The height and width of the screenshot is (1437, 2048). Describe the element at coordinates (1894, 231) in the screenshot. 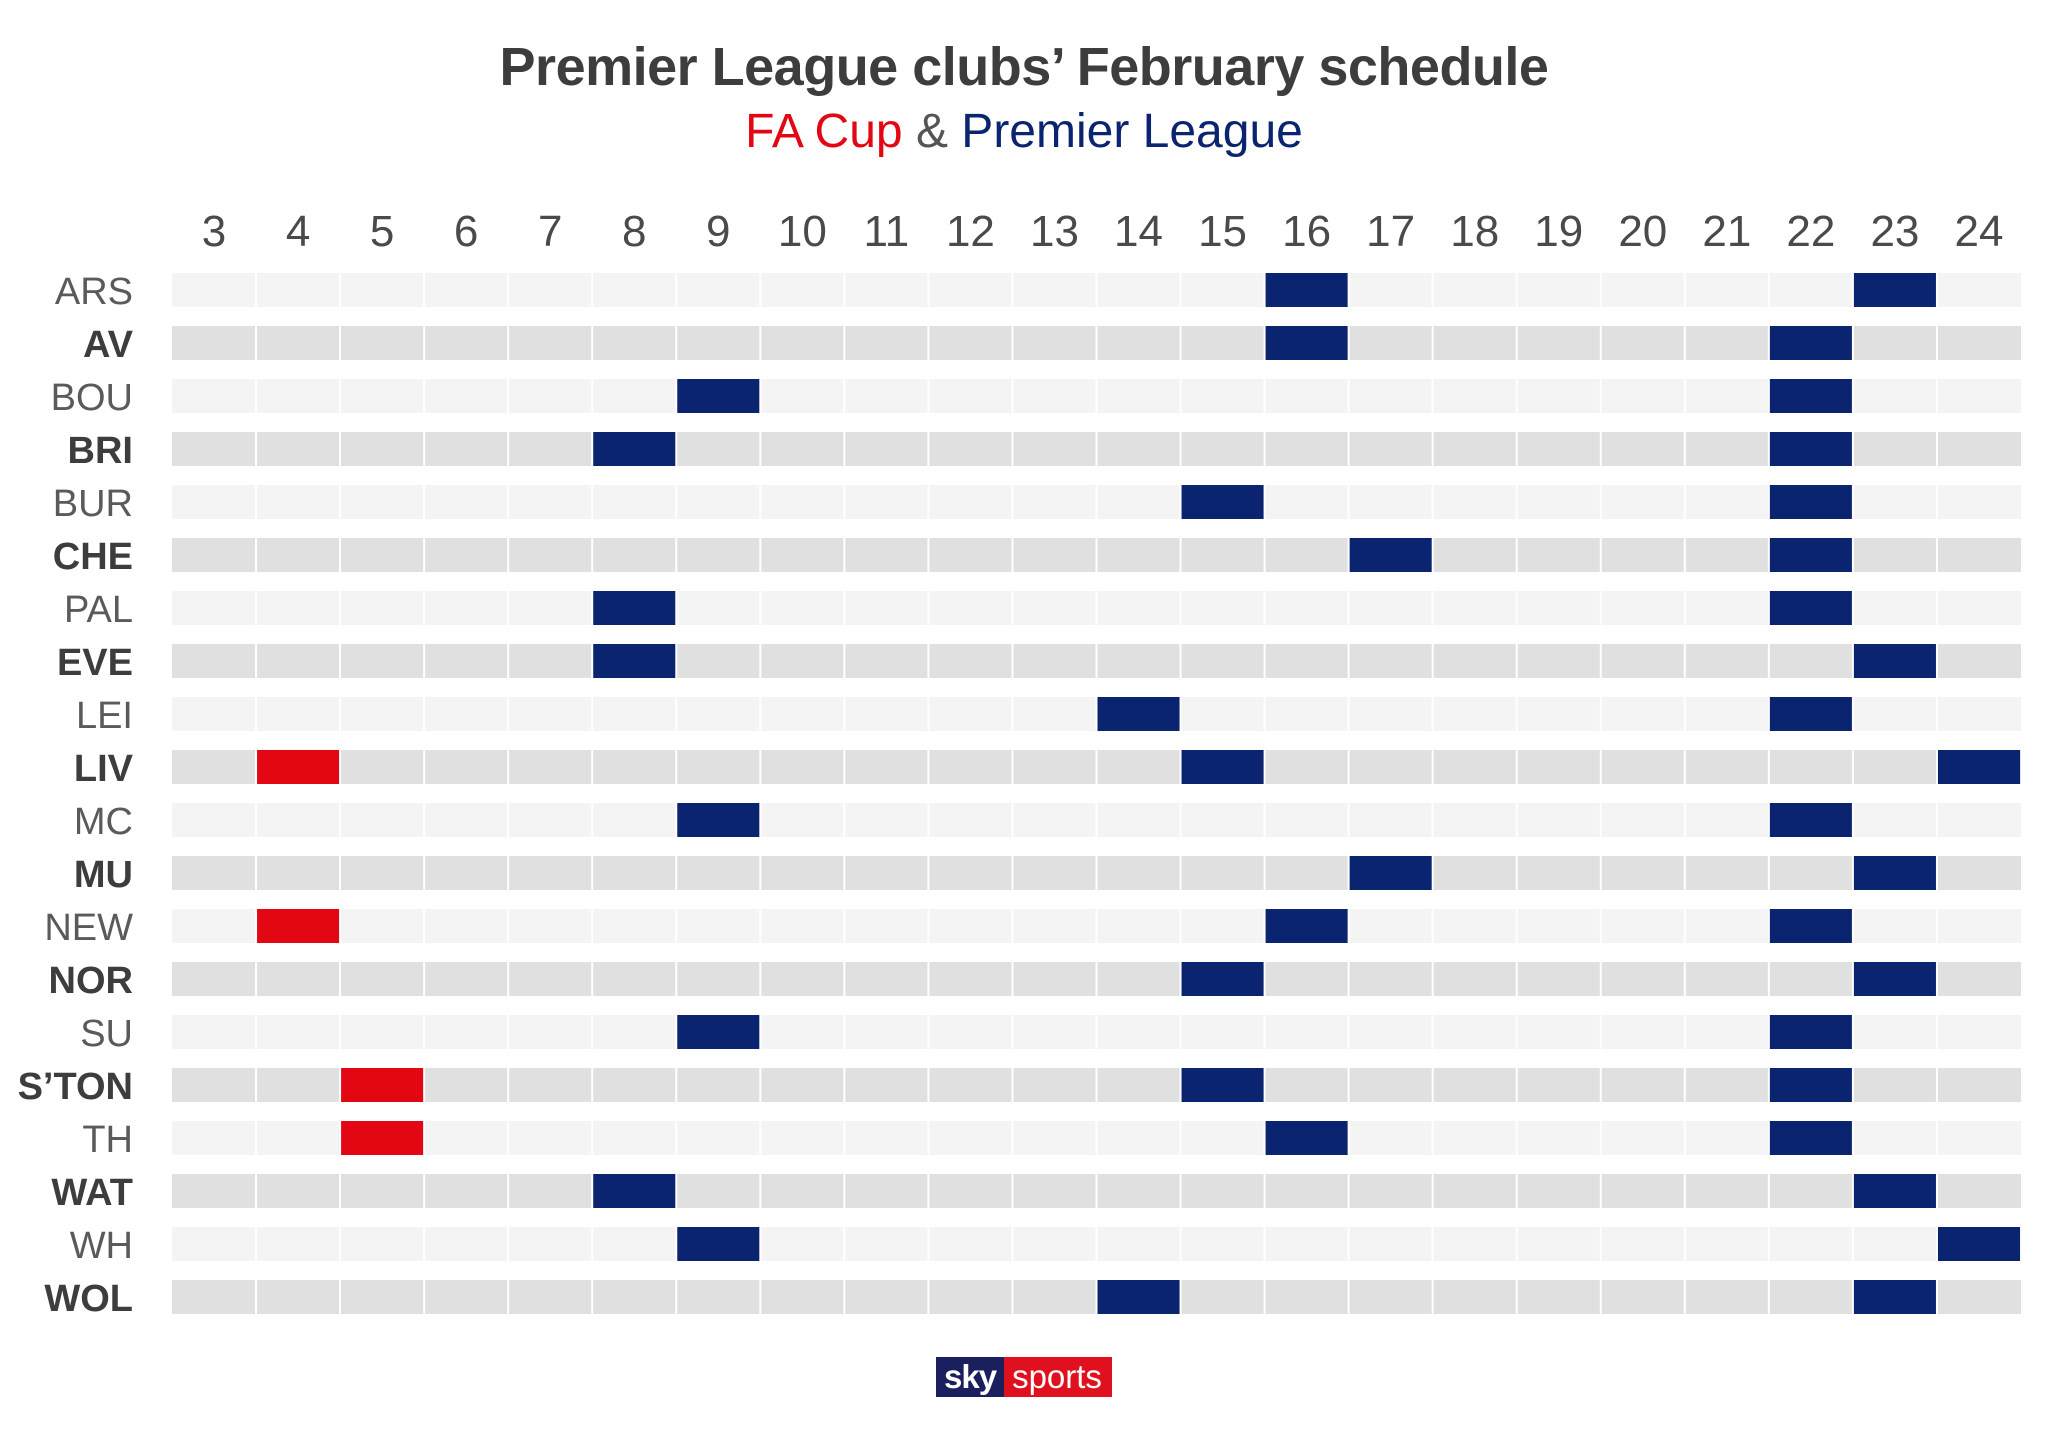

I see `day-label: 23` at that location.